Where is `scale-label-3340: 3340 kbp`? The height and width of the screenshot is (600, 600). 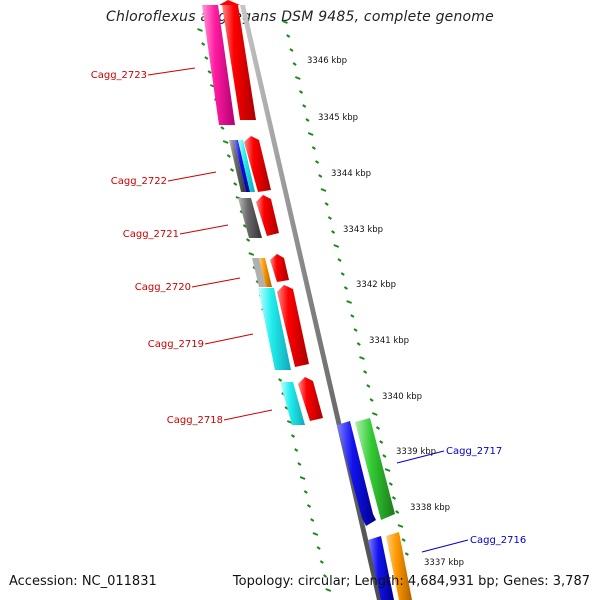
scale-label-3340: 3340 kbp is located at coordinates (402, 397).